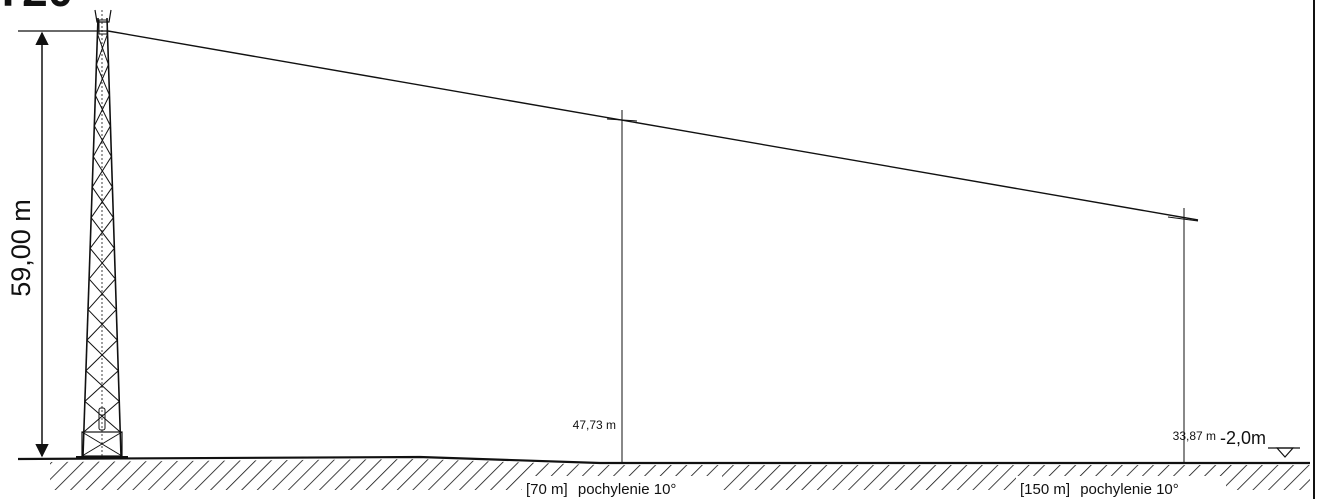 This screenshot has height=499, width=1320. I want to click on point-2-annotation: [150 m] pochylenie 10°, so click(1099, 489).